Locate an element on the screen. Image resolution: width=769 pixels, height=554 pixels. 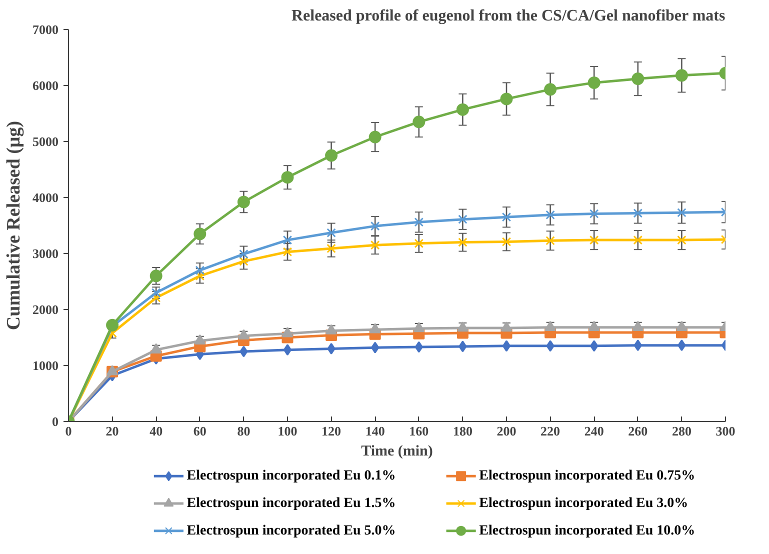
y-tick-label: 2000 is located at coordinates (45, 309).